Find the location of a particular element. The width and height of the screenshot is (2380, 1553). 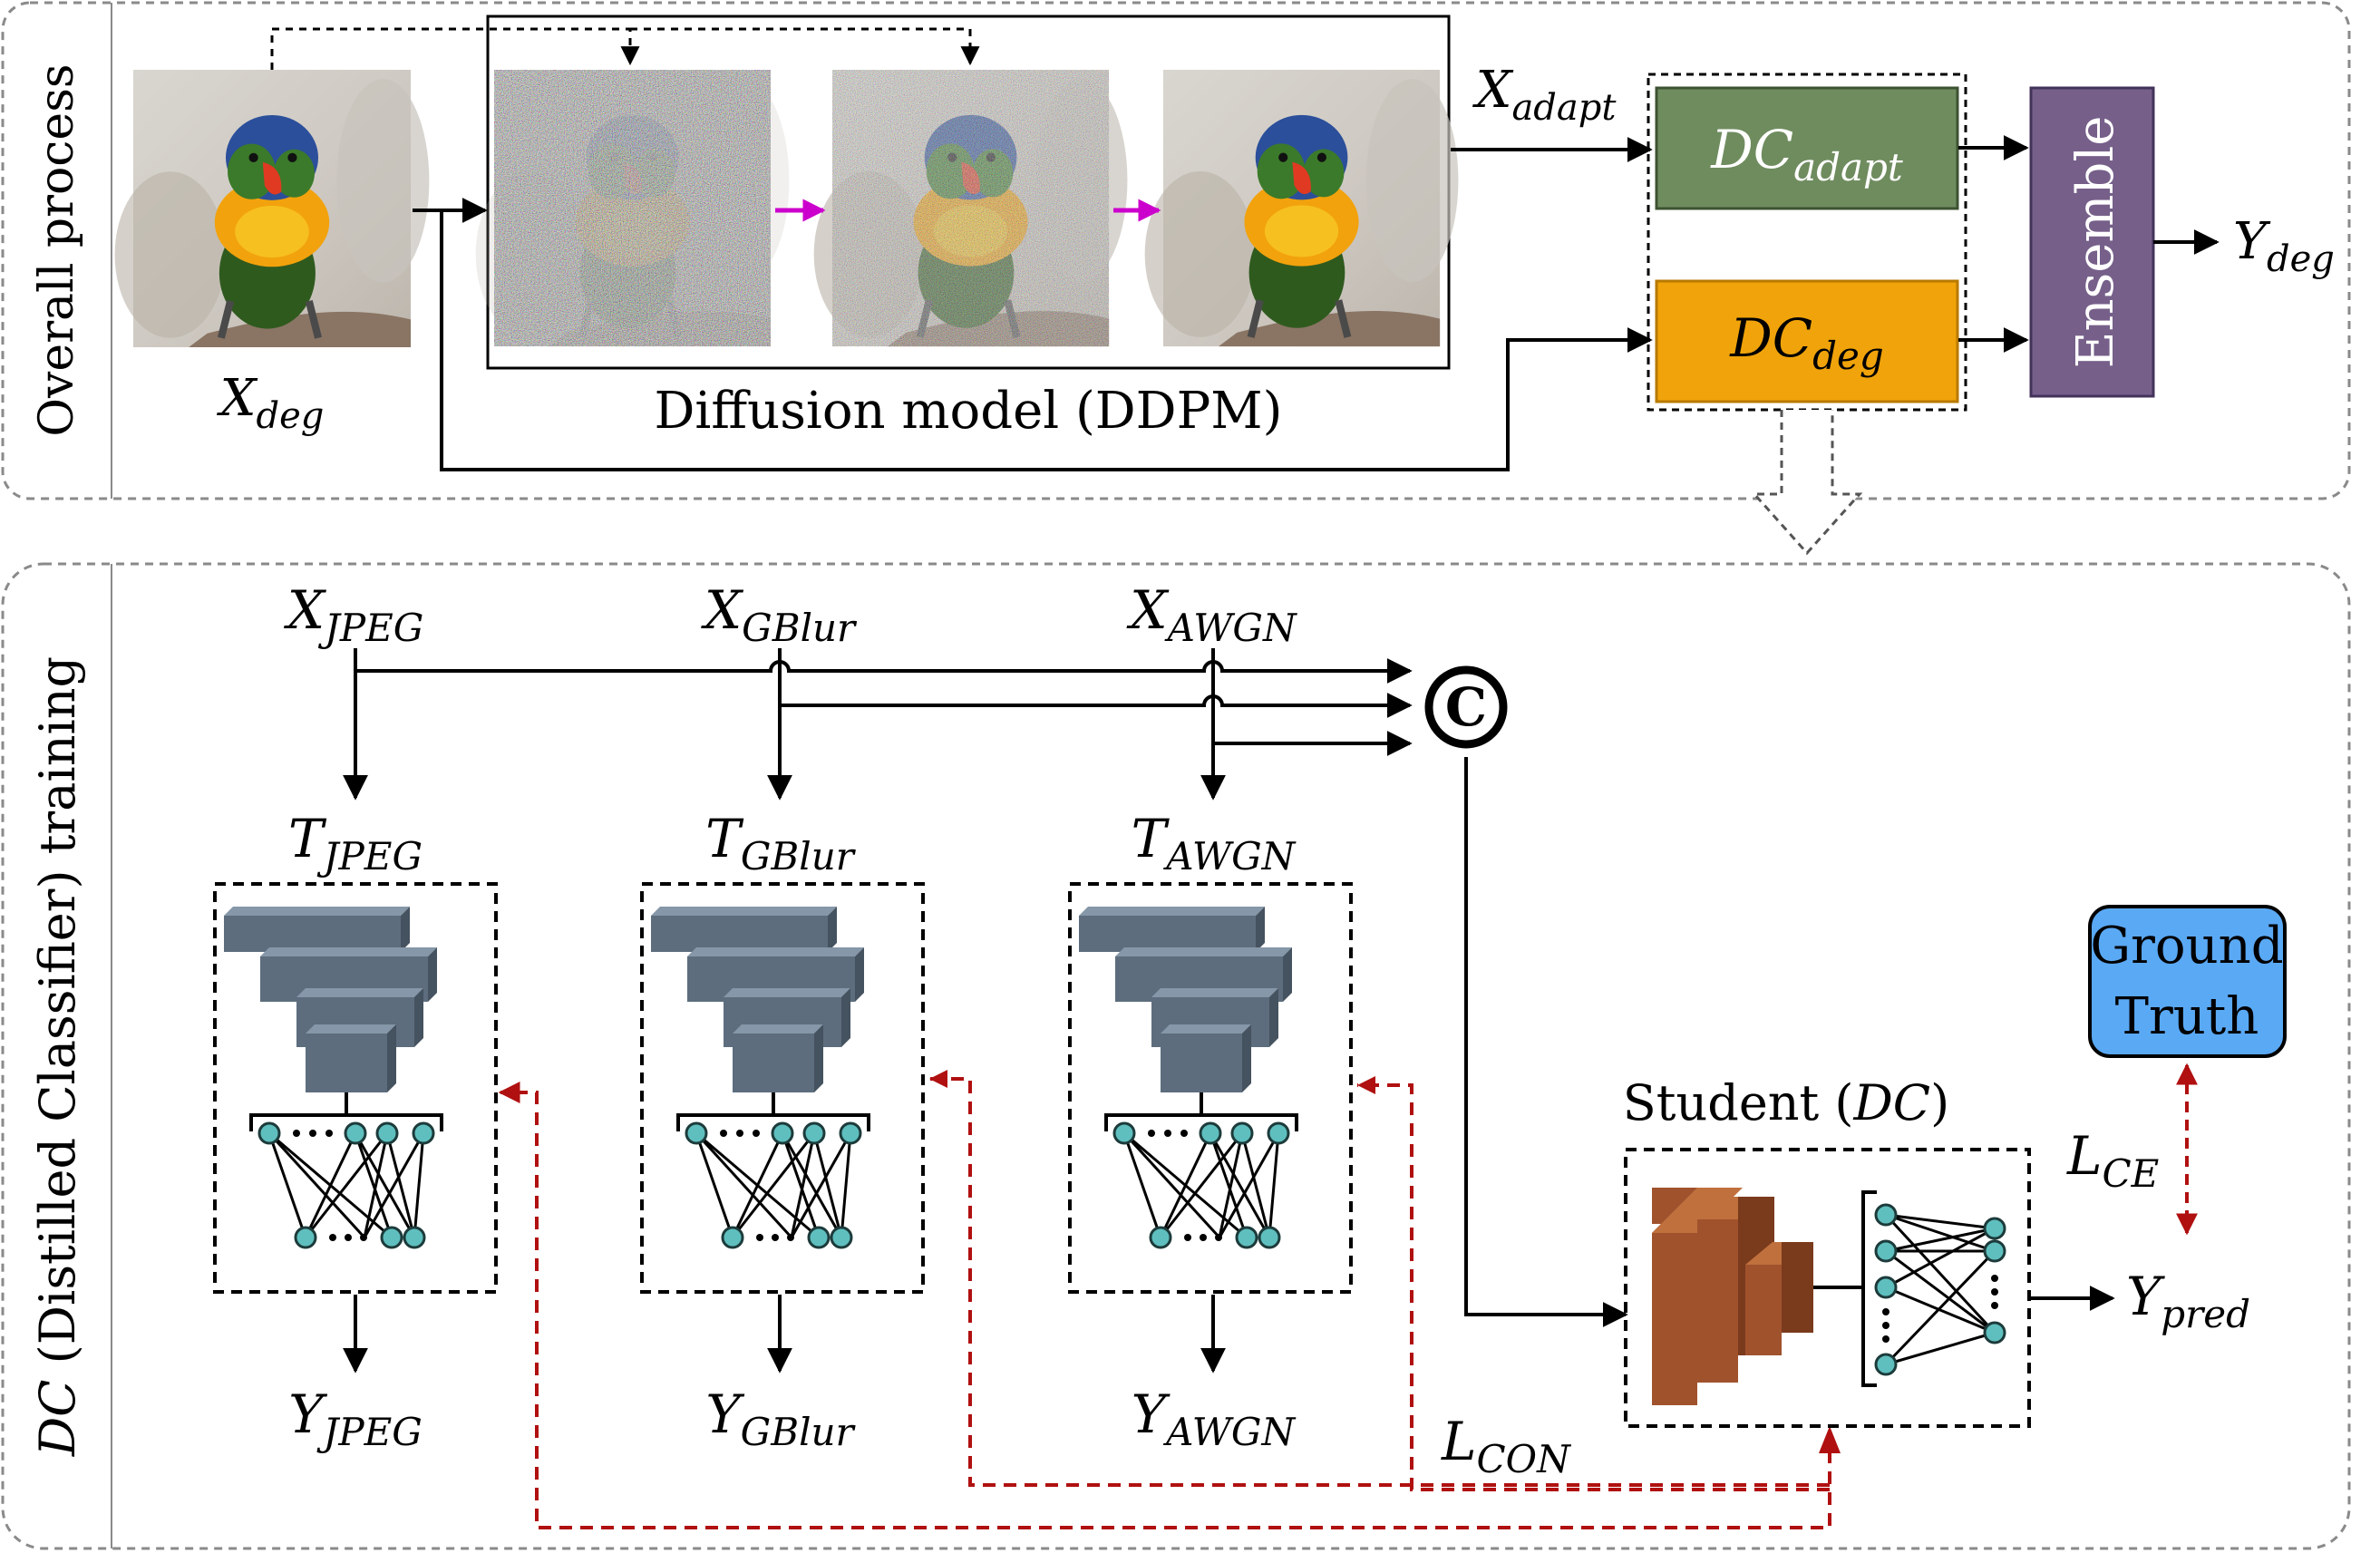

overall-panel-label: Overall process is located at coordinates (57, 249).